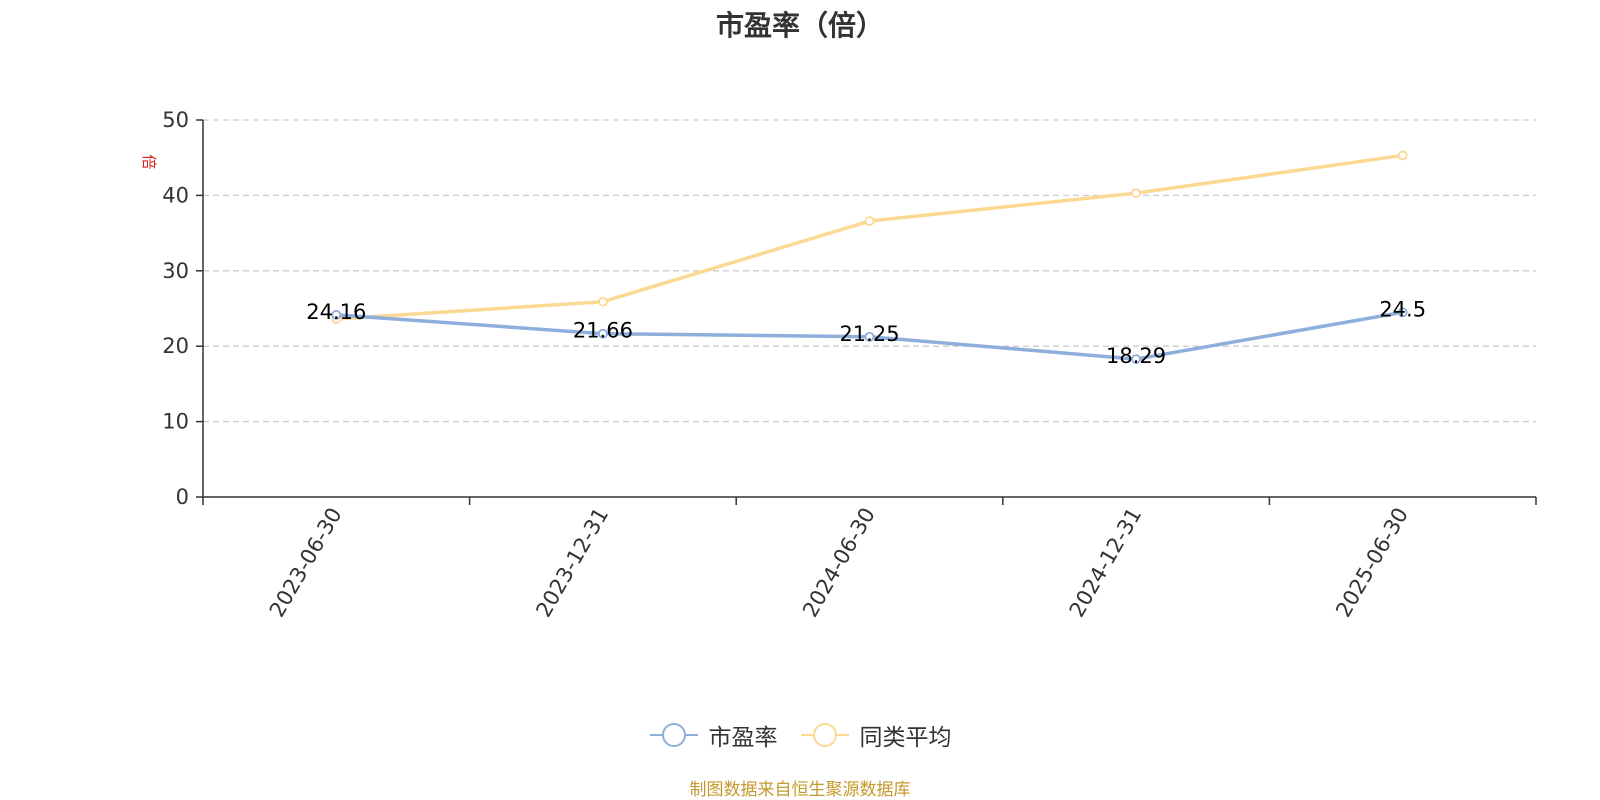 The width and height of the screenshot is (1600, 800). I want to click on data-label: 21.66, so click(603, 331).